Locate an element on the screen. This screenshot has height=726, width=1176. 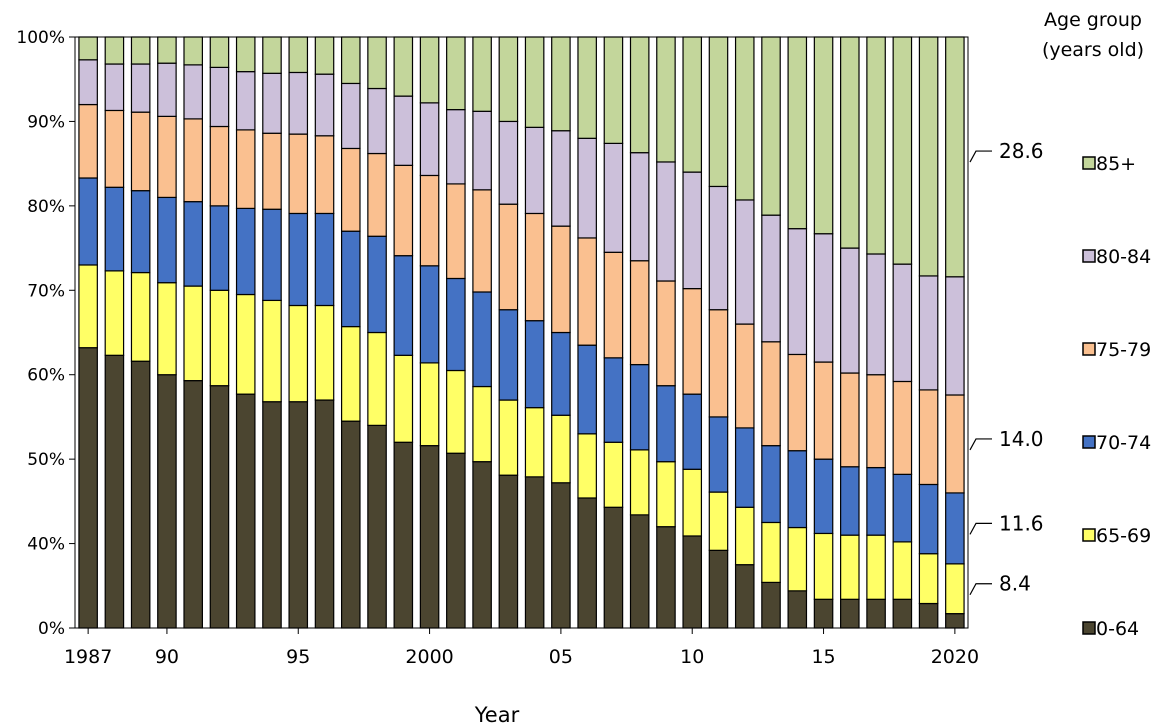
y-tick-label: 0% is located at coordinates (51, 629).